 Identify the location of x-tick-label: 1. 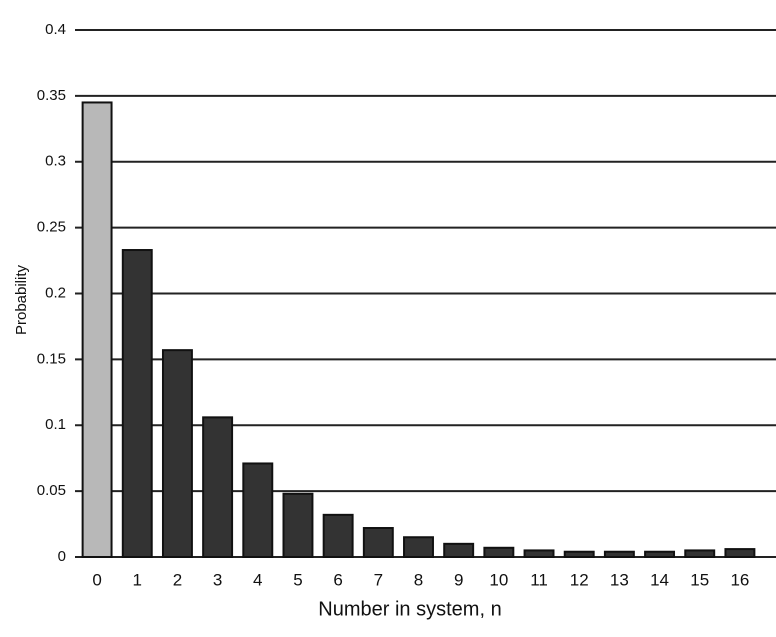
(137, 579).